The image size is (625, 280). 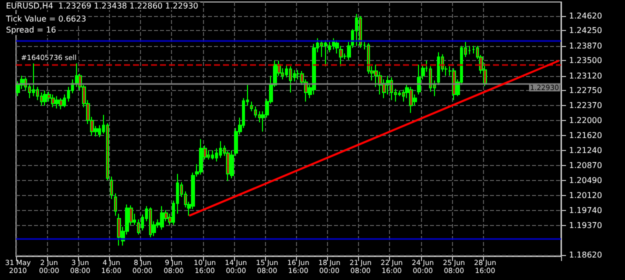 I want to click on annotation: Tick Value = 0.6623, so click(x=45, y=19).